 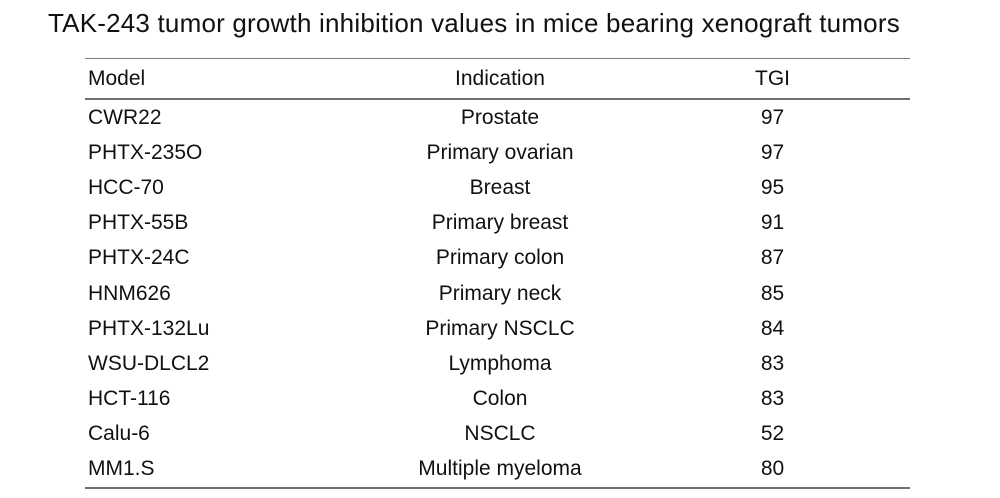 I want to click on table-row: HCT-116 Colon 83, so click(x=497, y=399).